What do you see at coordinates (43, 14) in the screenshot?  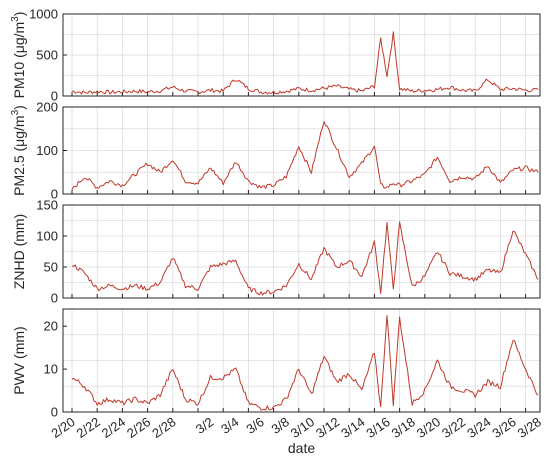 I see `y-tick-label: 1000` at bounding box center [43, 14].